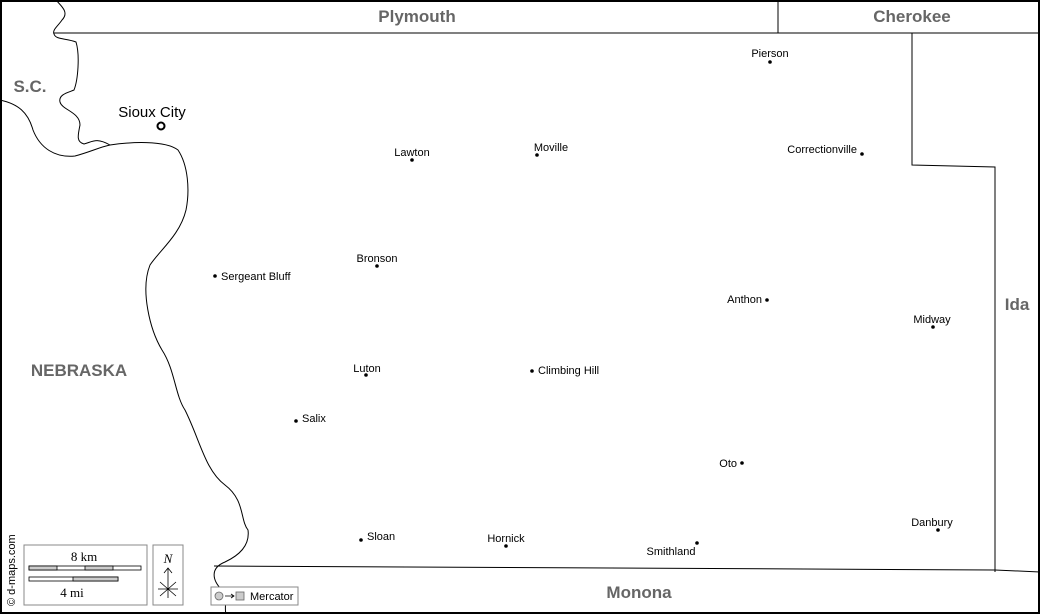  What do you see at coordinates (911, 16) in the screenshot?
I see `region-cherokee: Cherokee` at bounding box center [911, 16].